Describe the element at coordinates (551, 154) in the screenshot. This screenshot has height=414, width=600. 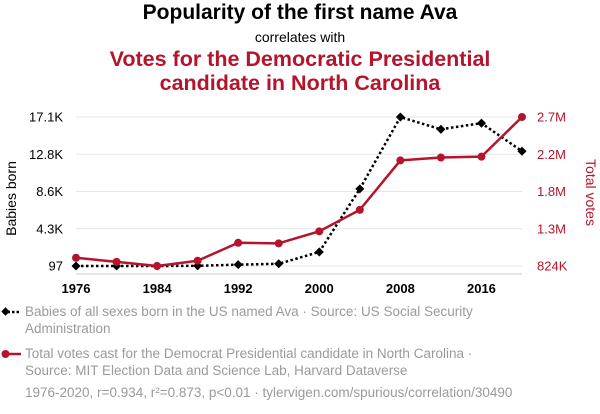
I see `right-tick-label: 2.2M` at that location.